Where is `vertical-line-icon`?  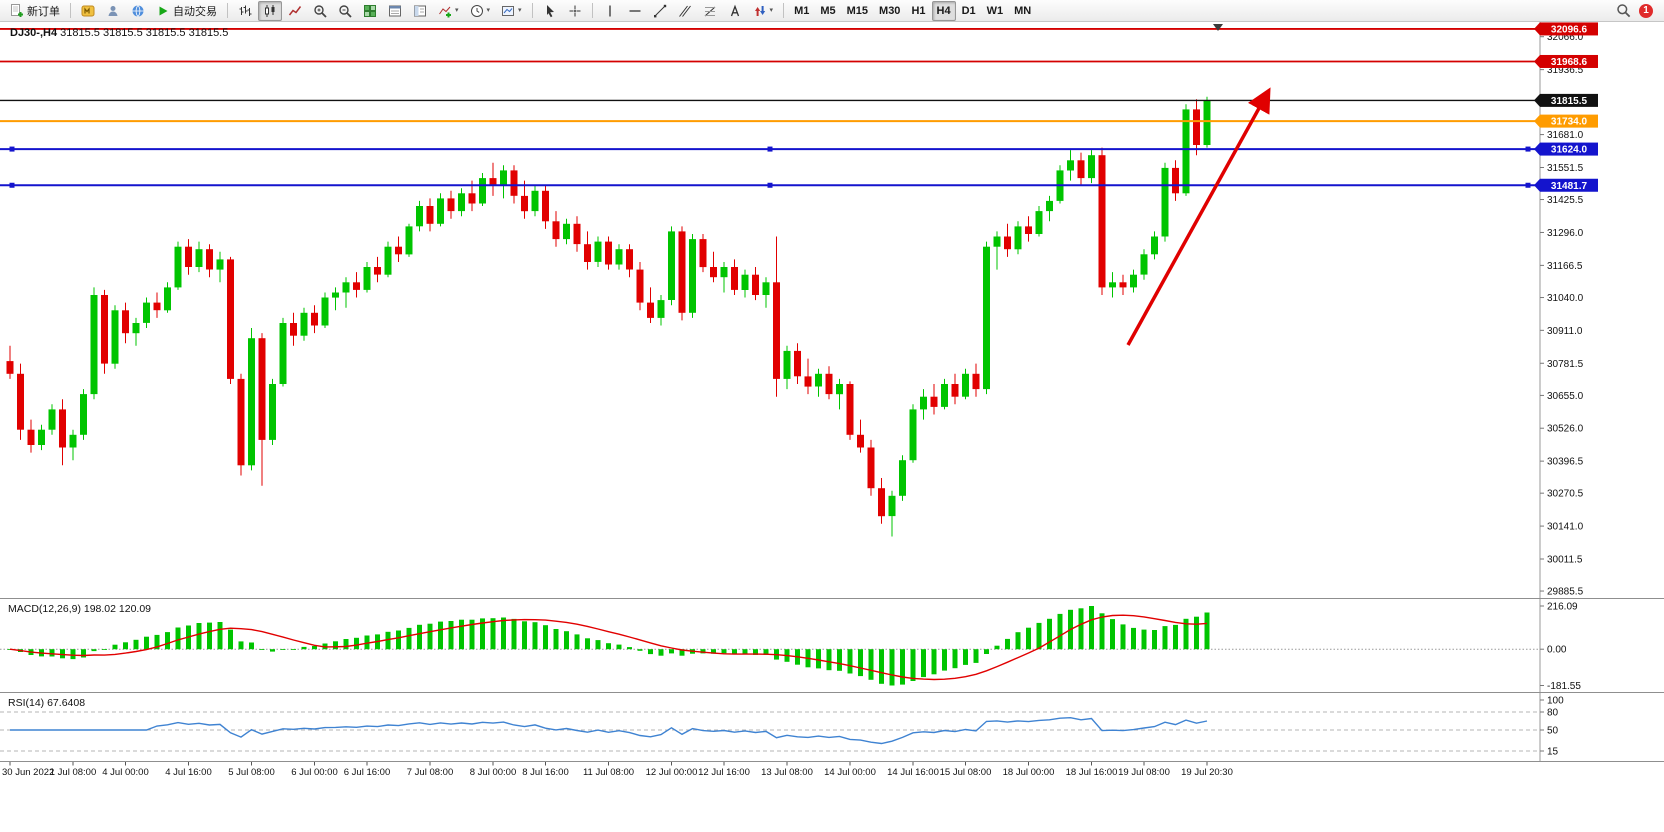 vertical-line-icon is located at coordinates (609, 10).